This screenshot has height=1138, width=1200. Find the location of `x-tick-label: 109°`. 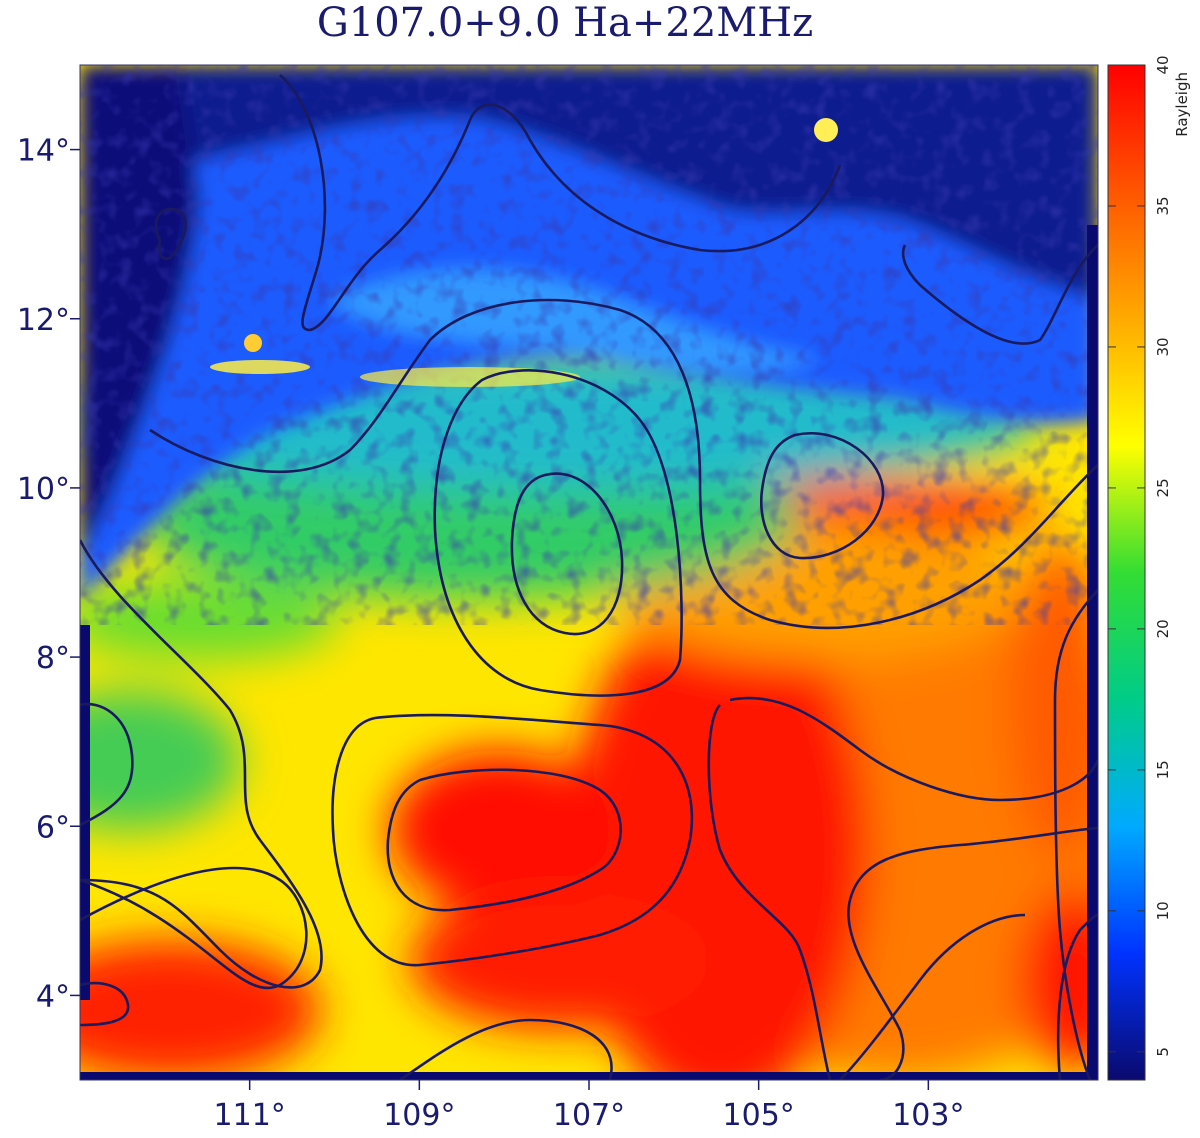

x-tick-label: 109° is located at coordinates (419, 1115).